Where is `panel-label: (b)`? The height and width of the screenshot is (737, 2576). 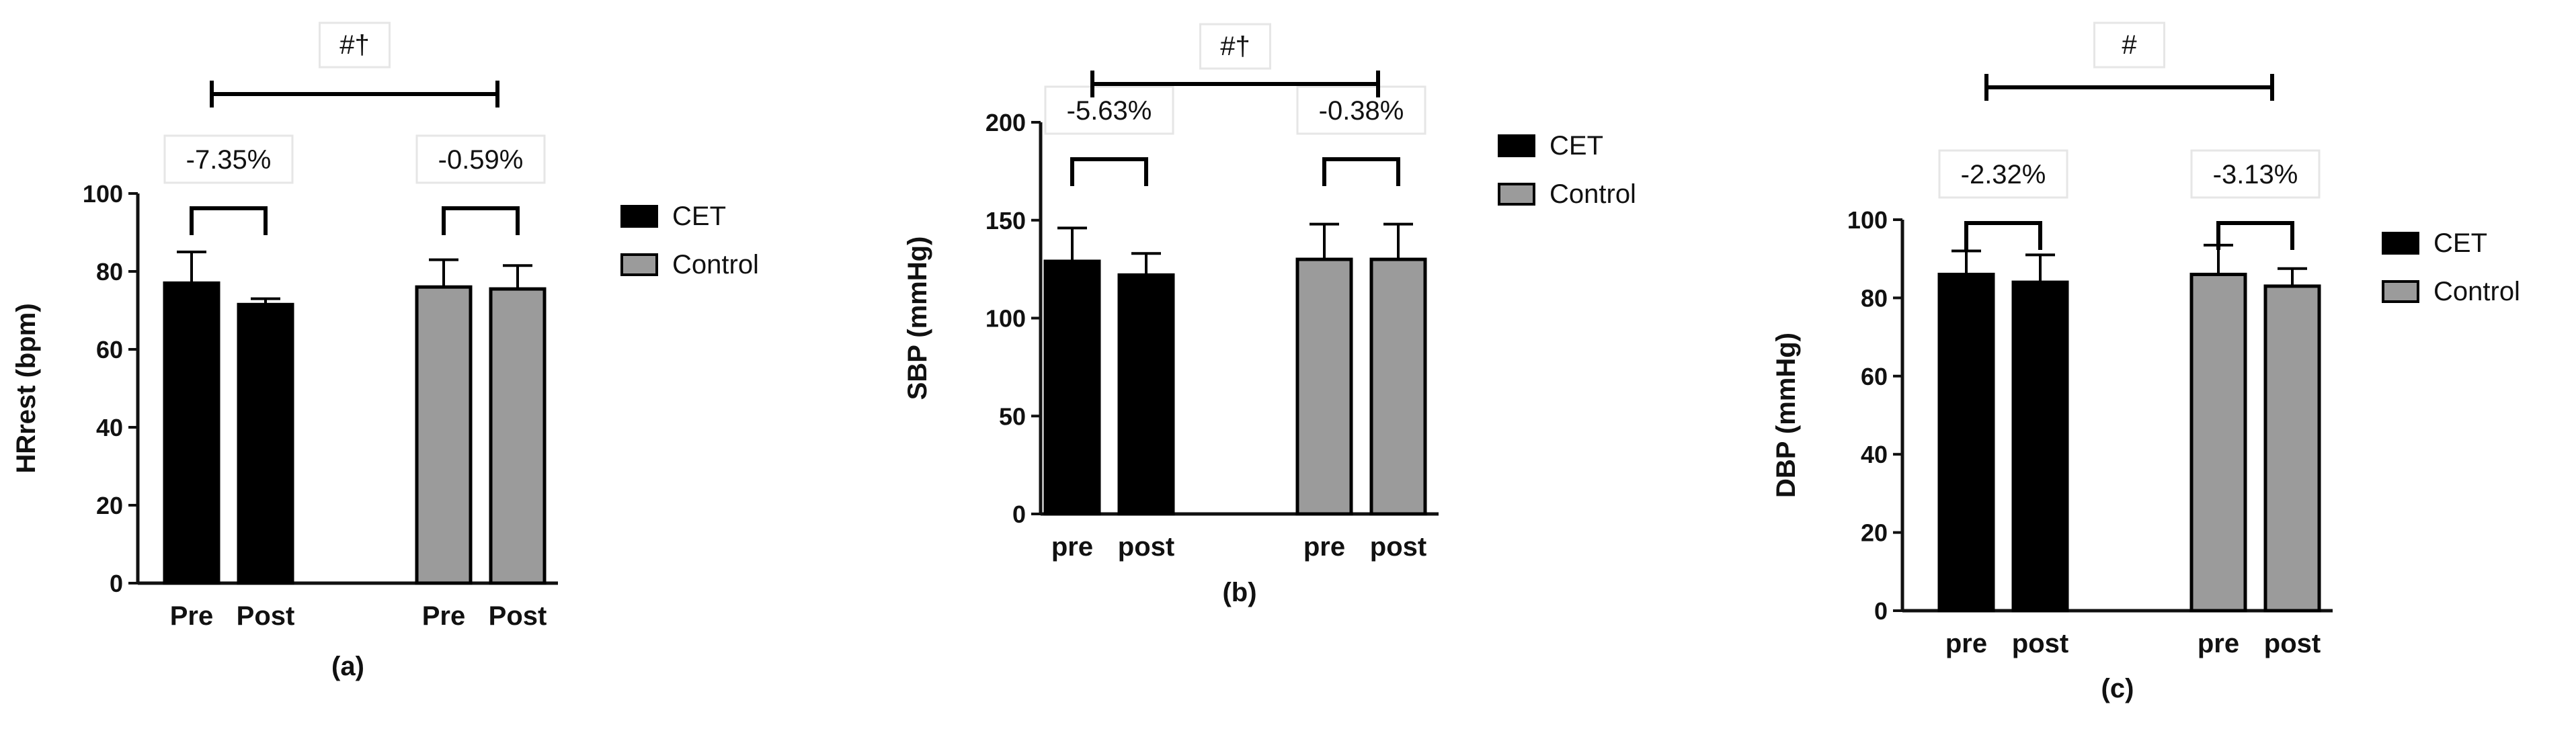
panel-label: (b) is located at coordinates (1239, 592).